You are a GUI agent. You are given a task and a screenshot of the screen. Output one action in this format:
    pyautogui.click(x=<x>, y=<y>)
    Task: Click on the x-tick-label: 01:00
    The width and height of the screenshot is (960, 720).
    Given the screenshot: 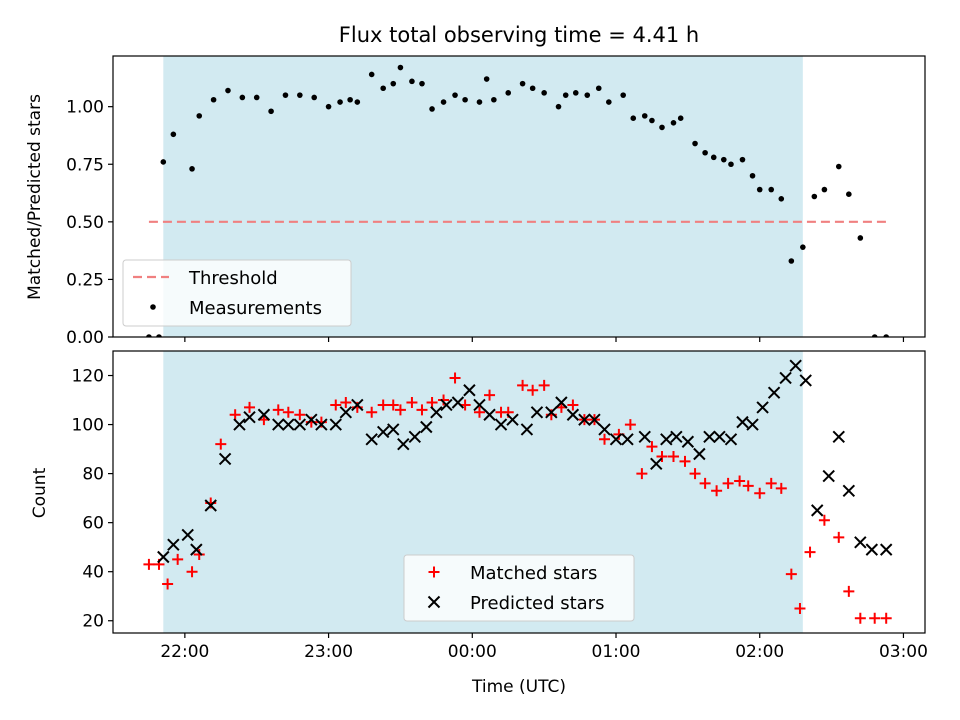 What is the action you would take?
    pyautogui.click(x=616, y=652)
    